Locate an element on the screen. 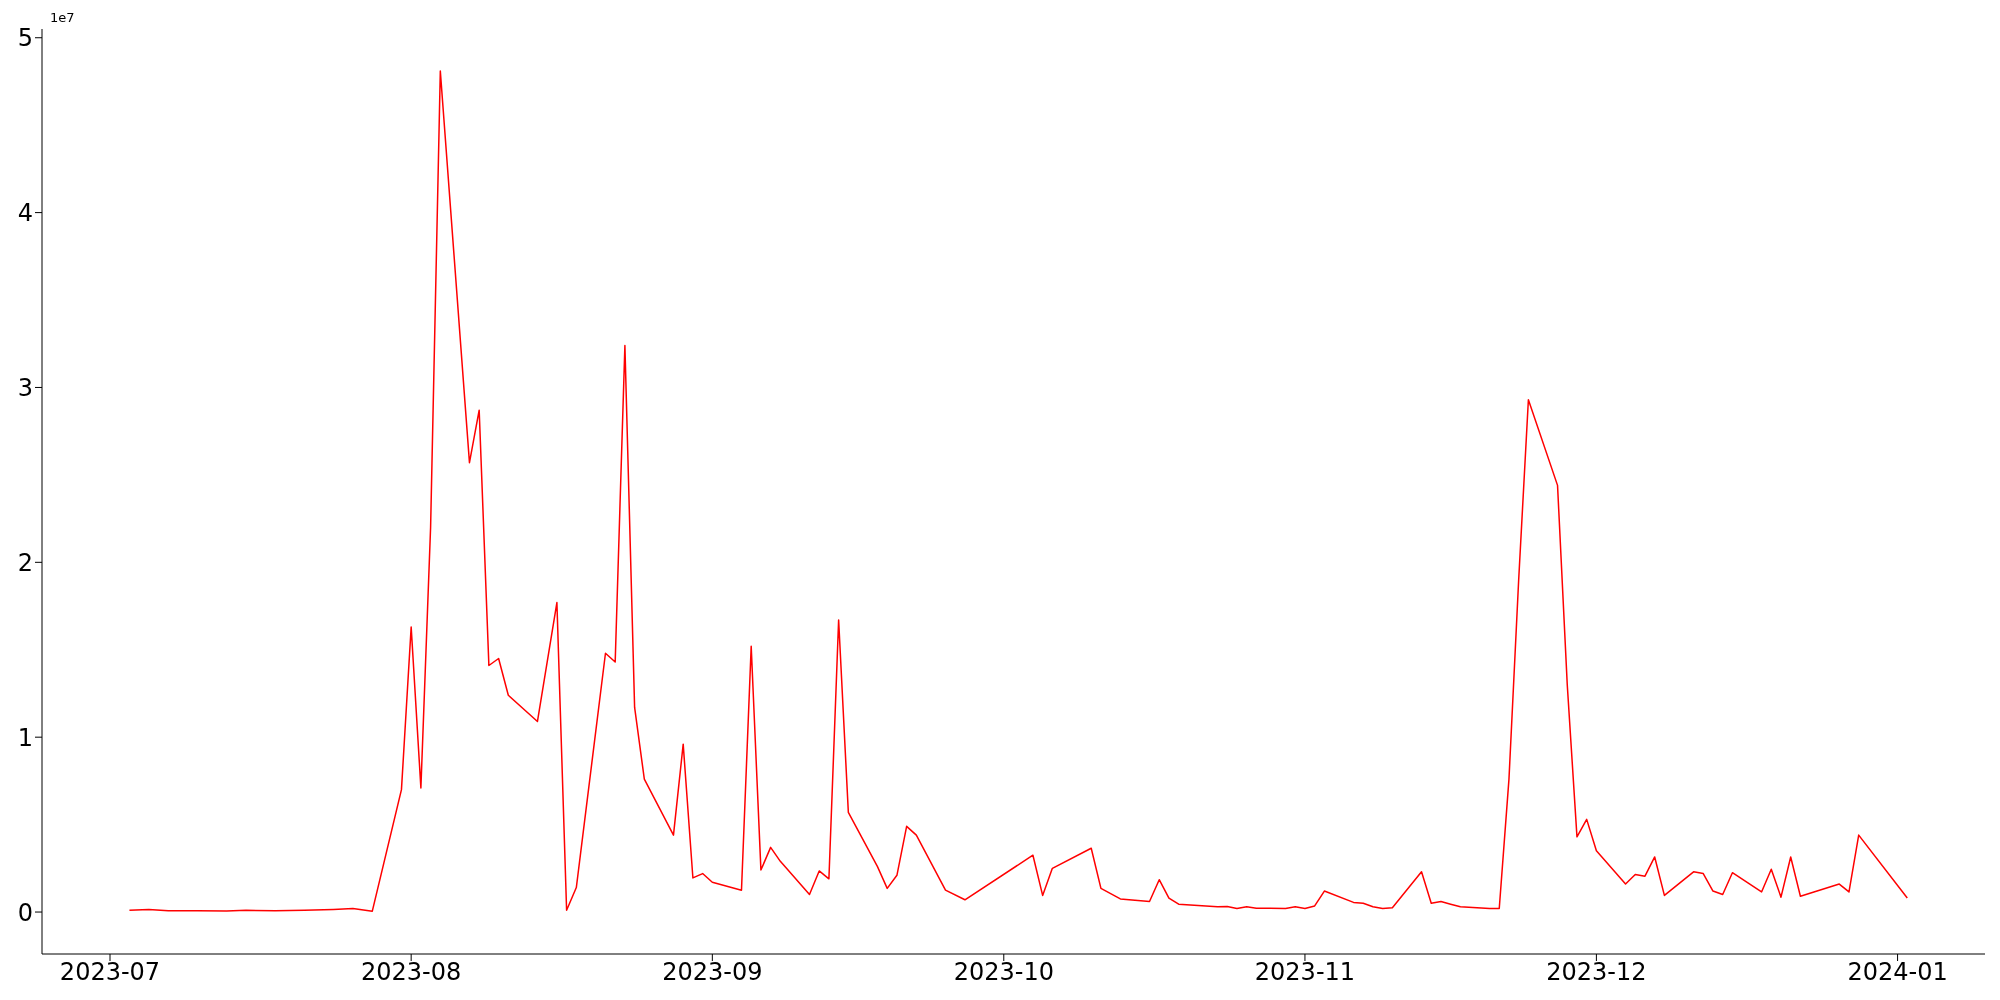 The image size is (2000, 1000). y-tick-label: 0 is located at coordinates (25, 912).